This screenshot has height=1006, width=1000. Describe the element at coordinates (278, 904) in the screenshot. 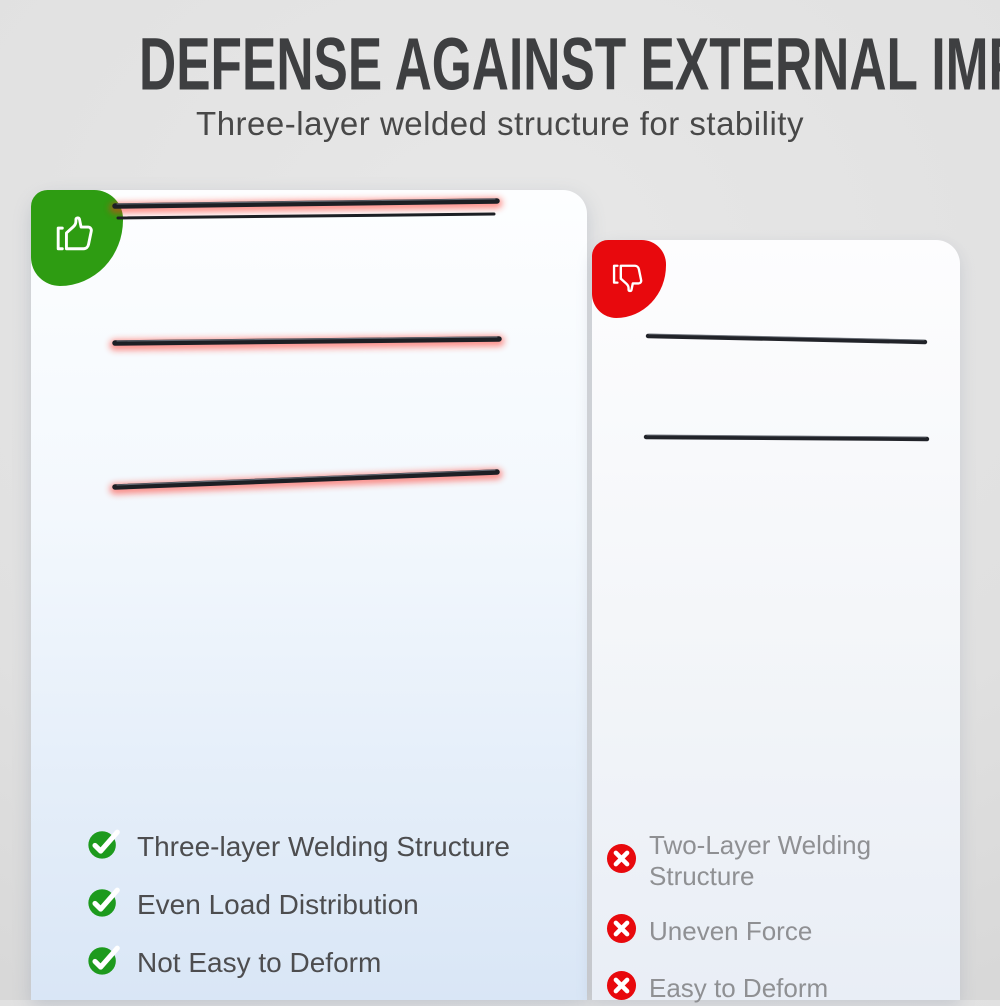

I see `feature-label: Even Load Distribution` at that location.